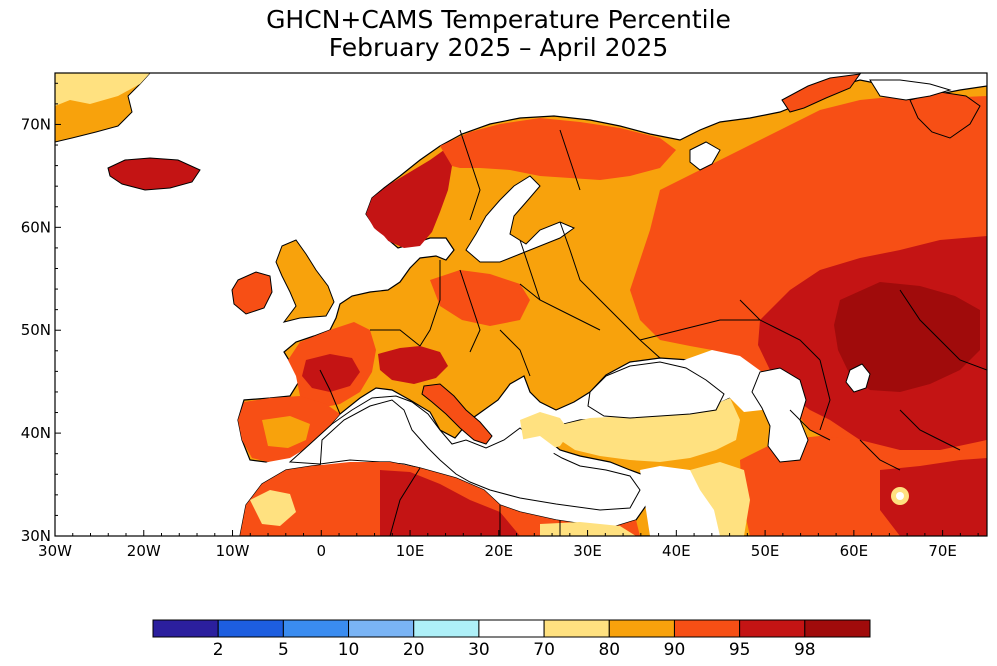 Image resolution: width=997 pixels, height=666 pixels. I want to click on colorbar-label: 2, so click(218, 650).